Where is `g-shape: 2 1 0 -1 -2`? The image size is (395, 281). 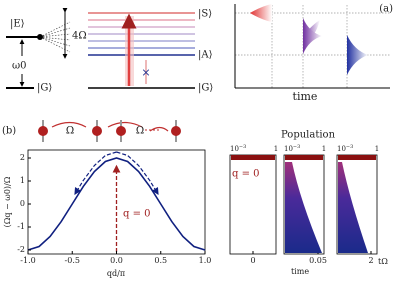
g-shape: 2 1 0 -1 -2 is located at coordinates (24, 203).